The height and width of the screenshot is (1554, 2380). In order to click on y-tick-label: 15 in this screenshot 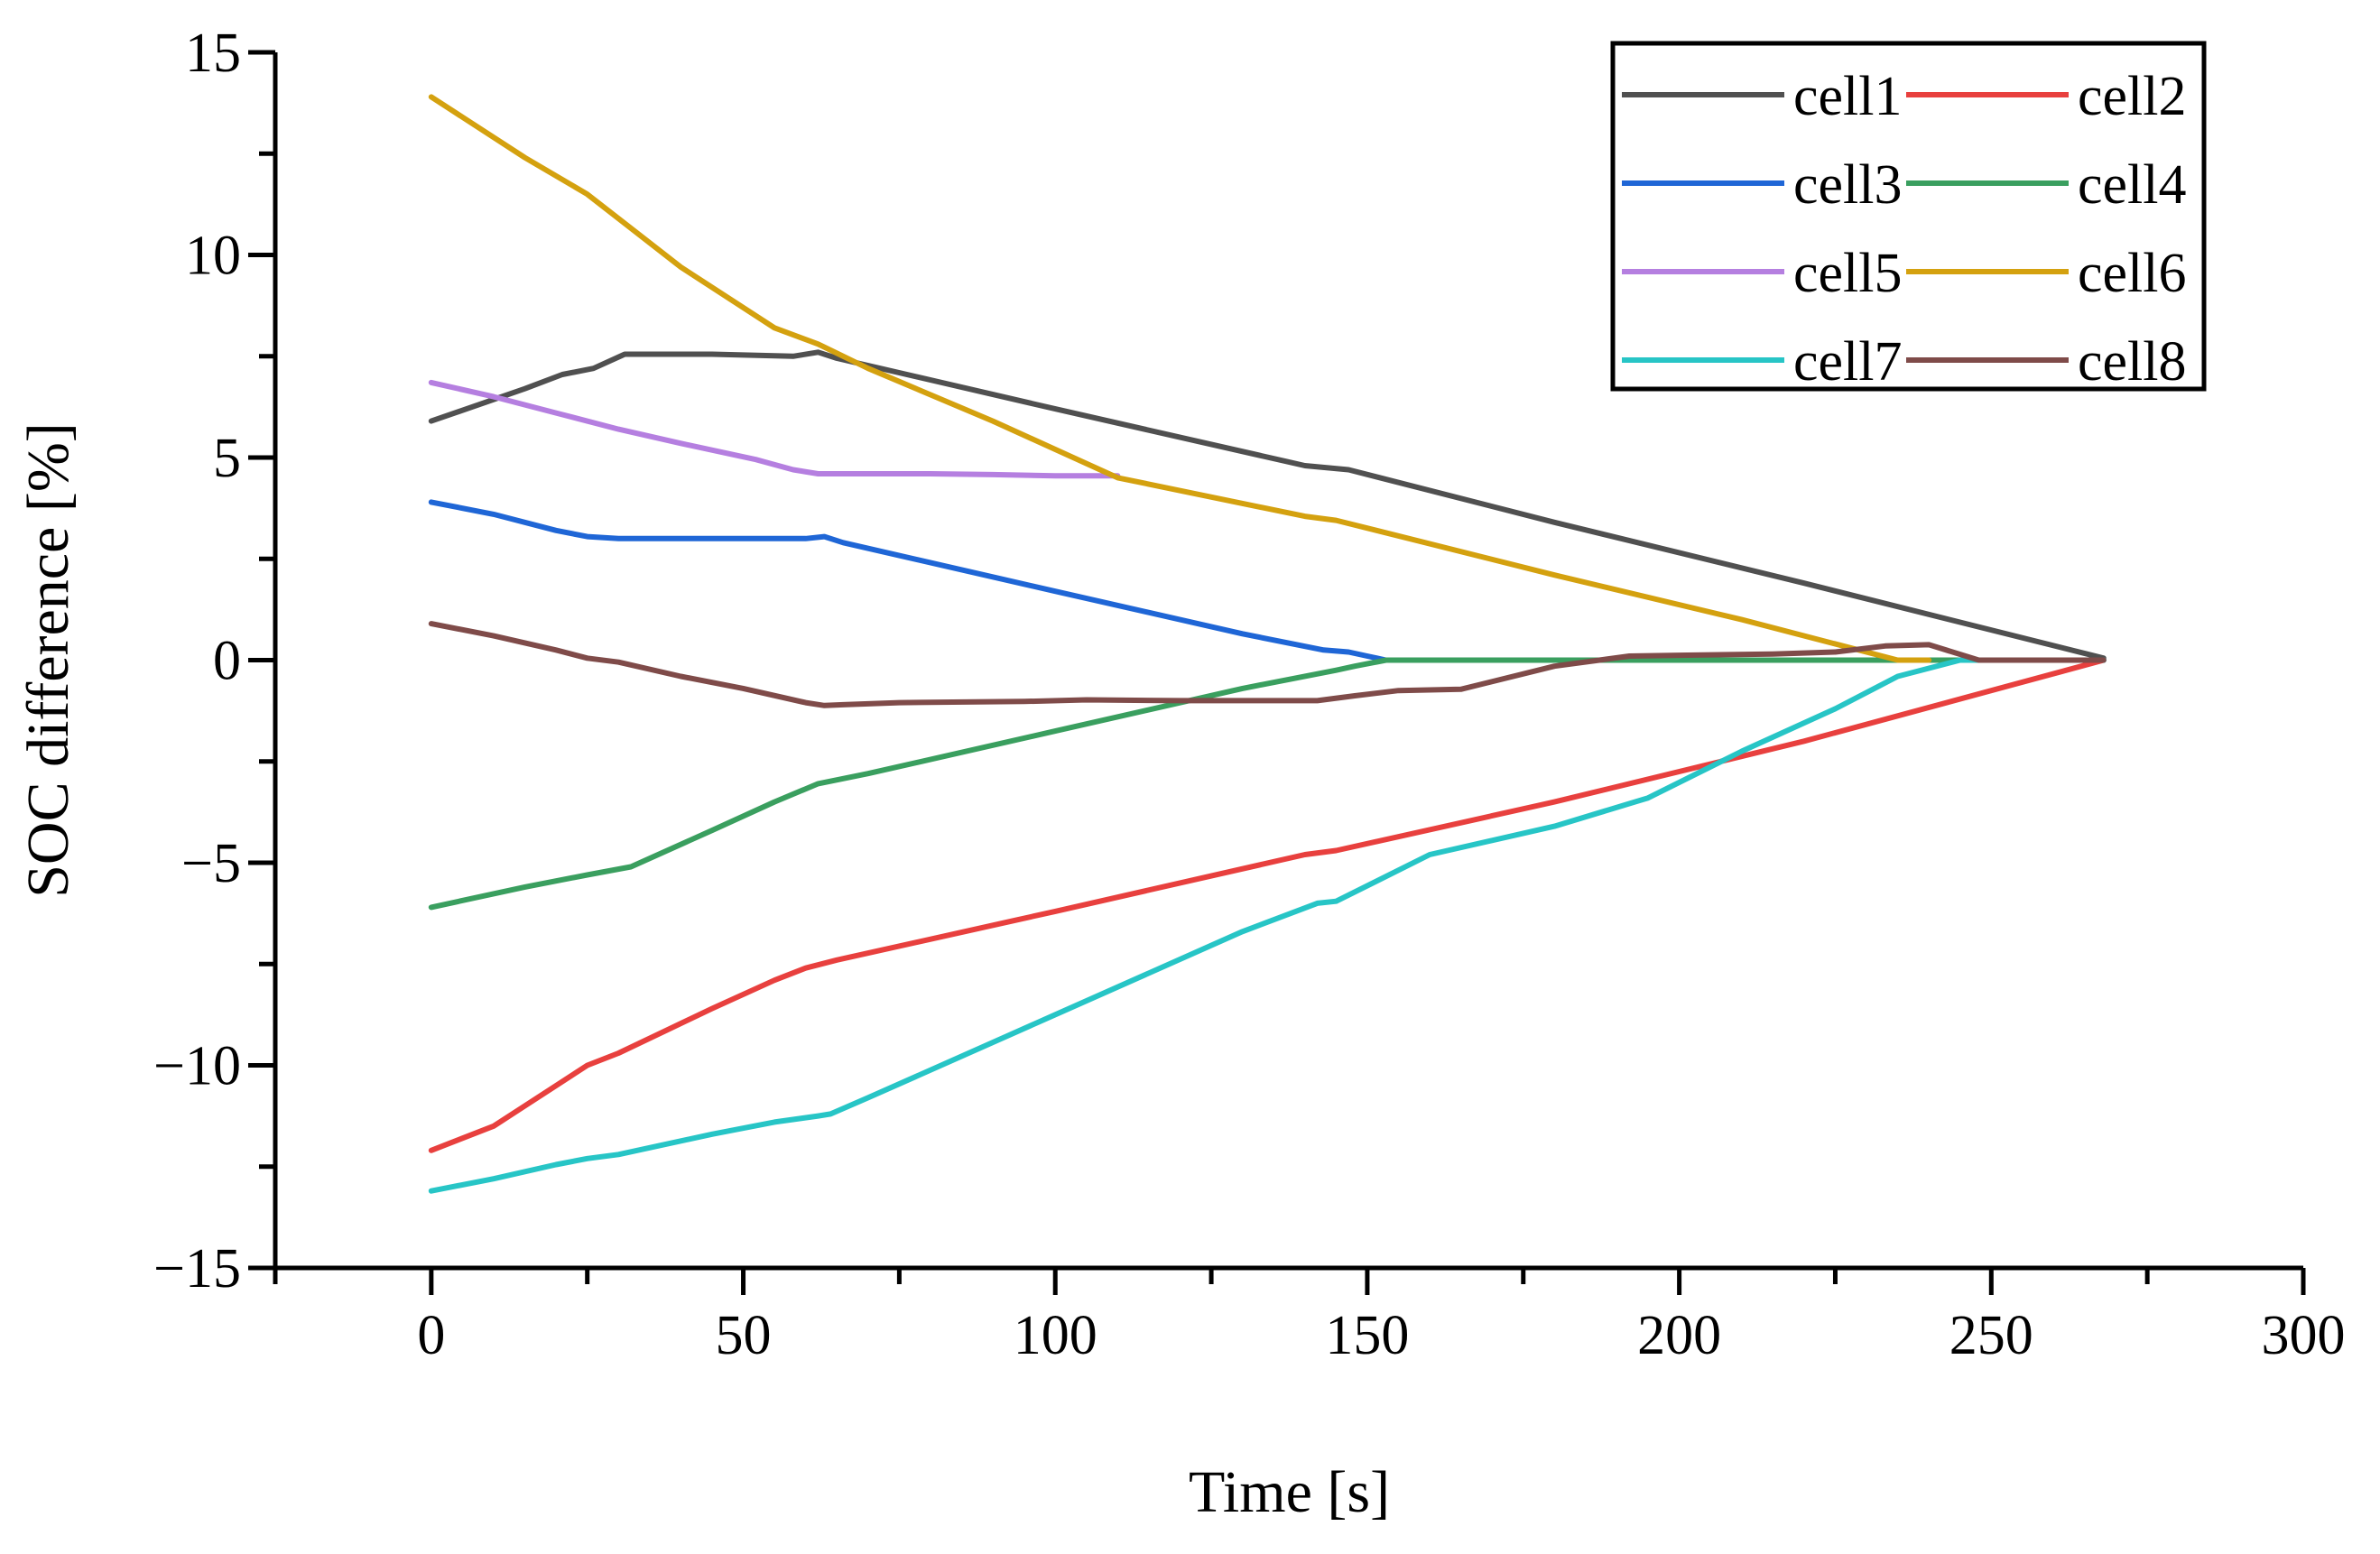, I will do `click(213, 53)`.